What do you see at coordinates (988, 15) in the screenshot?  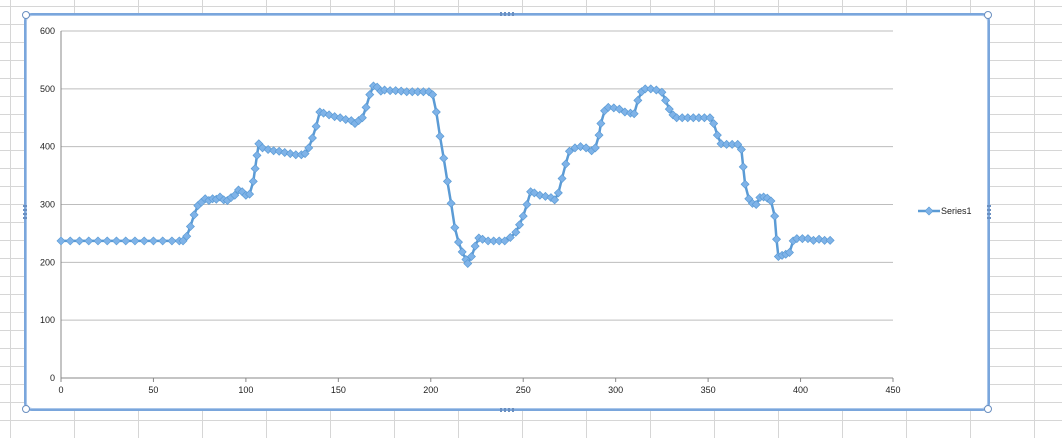 I see `resize-handle-top-right` at bounding box center [988, 15].